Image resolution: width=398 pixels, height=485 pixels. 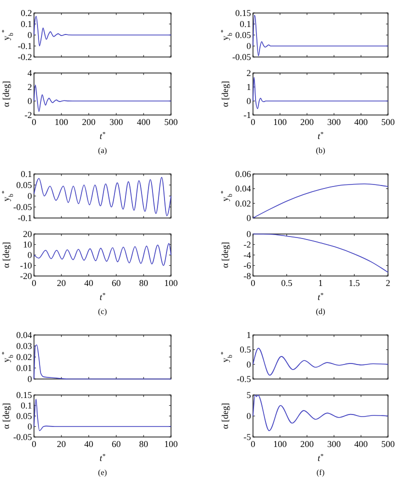 I want to click on x-tick-label: 80, so click(x=144, y=444).